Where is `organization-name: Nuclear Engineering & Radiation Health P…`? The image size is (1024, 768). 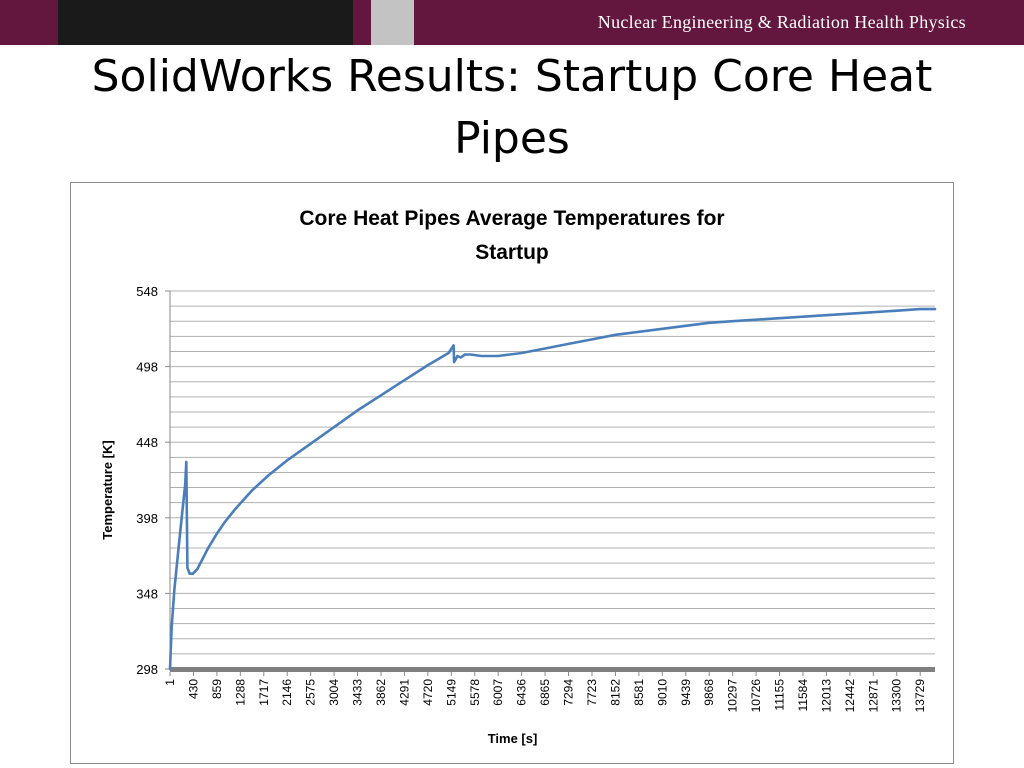 organization-name: Nuclear Engineering & Radiation Health P… is located at coordinates (781, 22).